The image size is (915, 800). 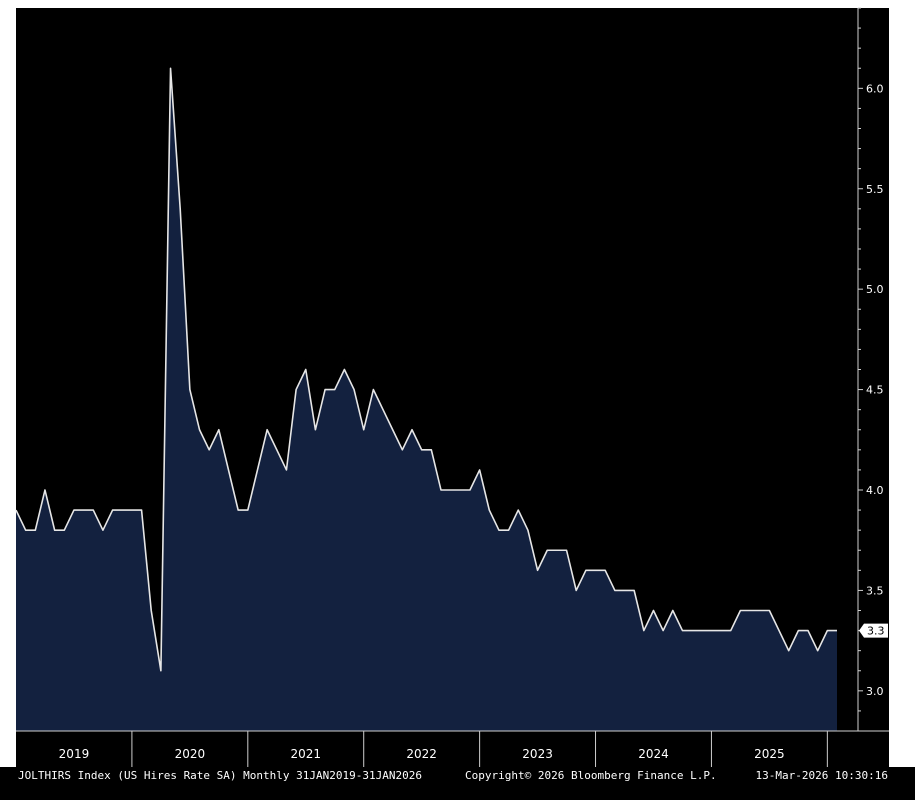 What do you see at coordinates (875, 691) in the screenshot?
I see `y-tick-label: 3.0` at bounding box center [875, 691].